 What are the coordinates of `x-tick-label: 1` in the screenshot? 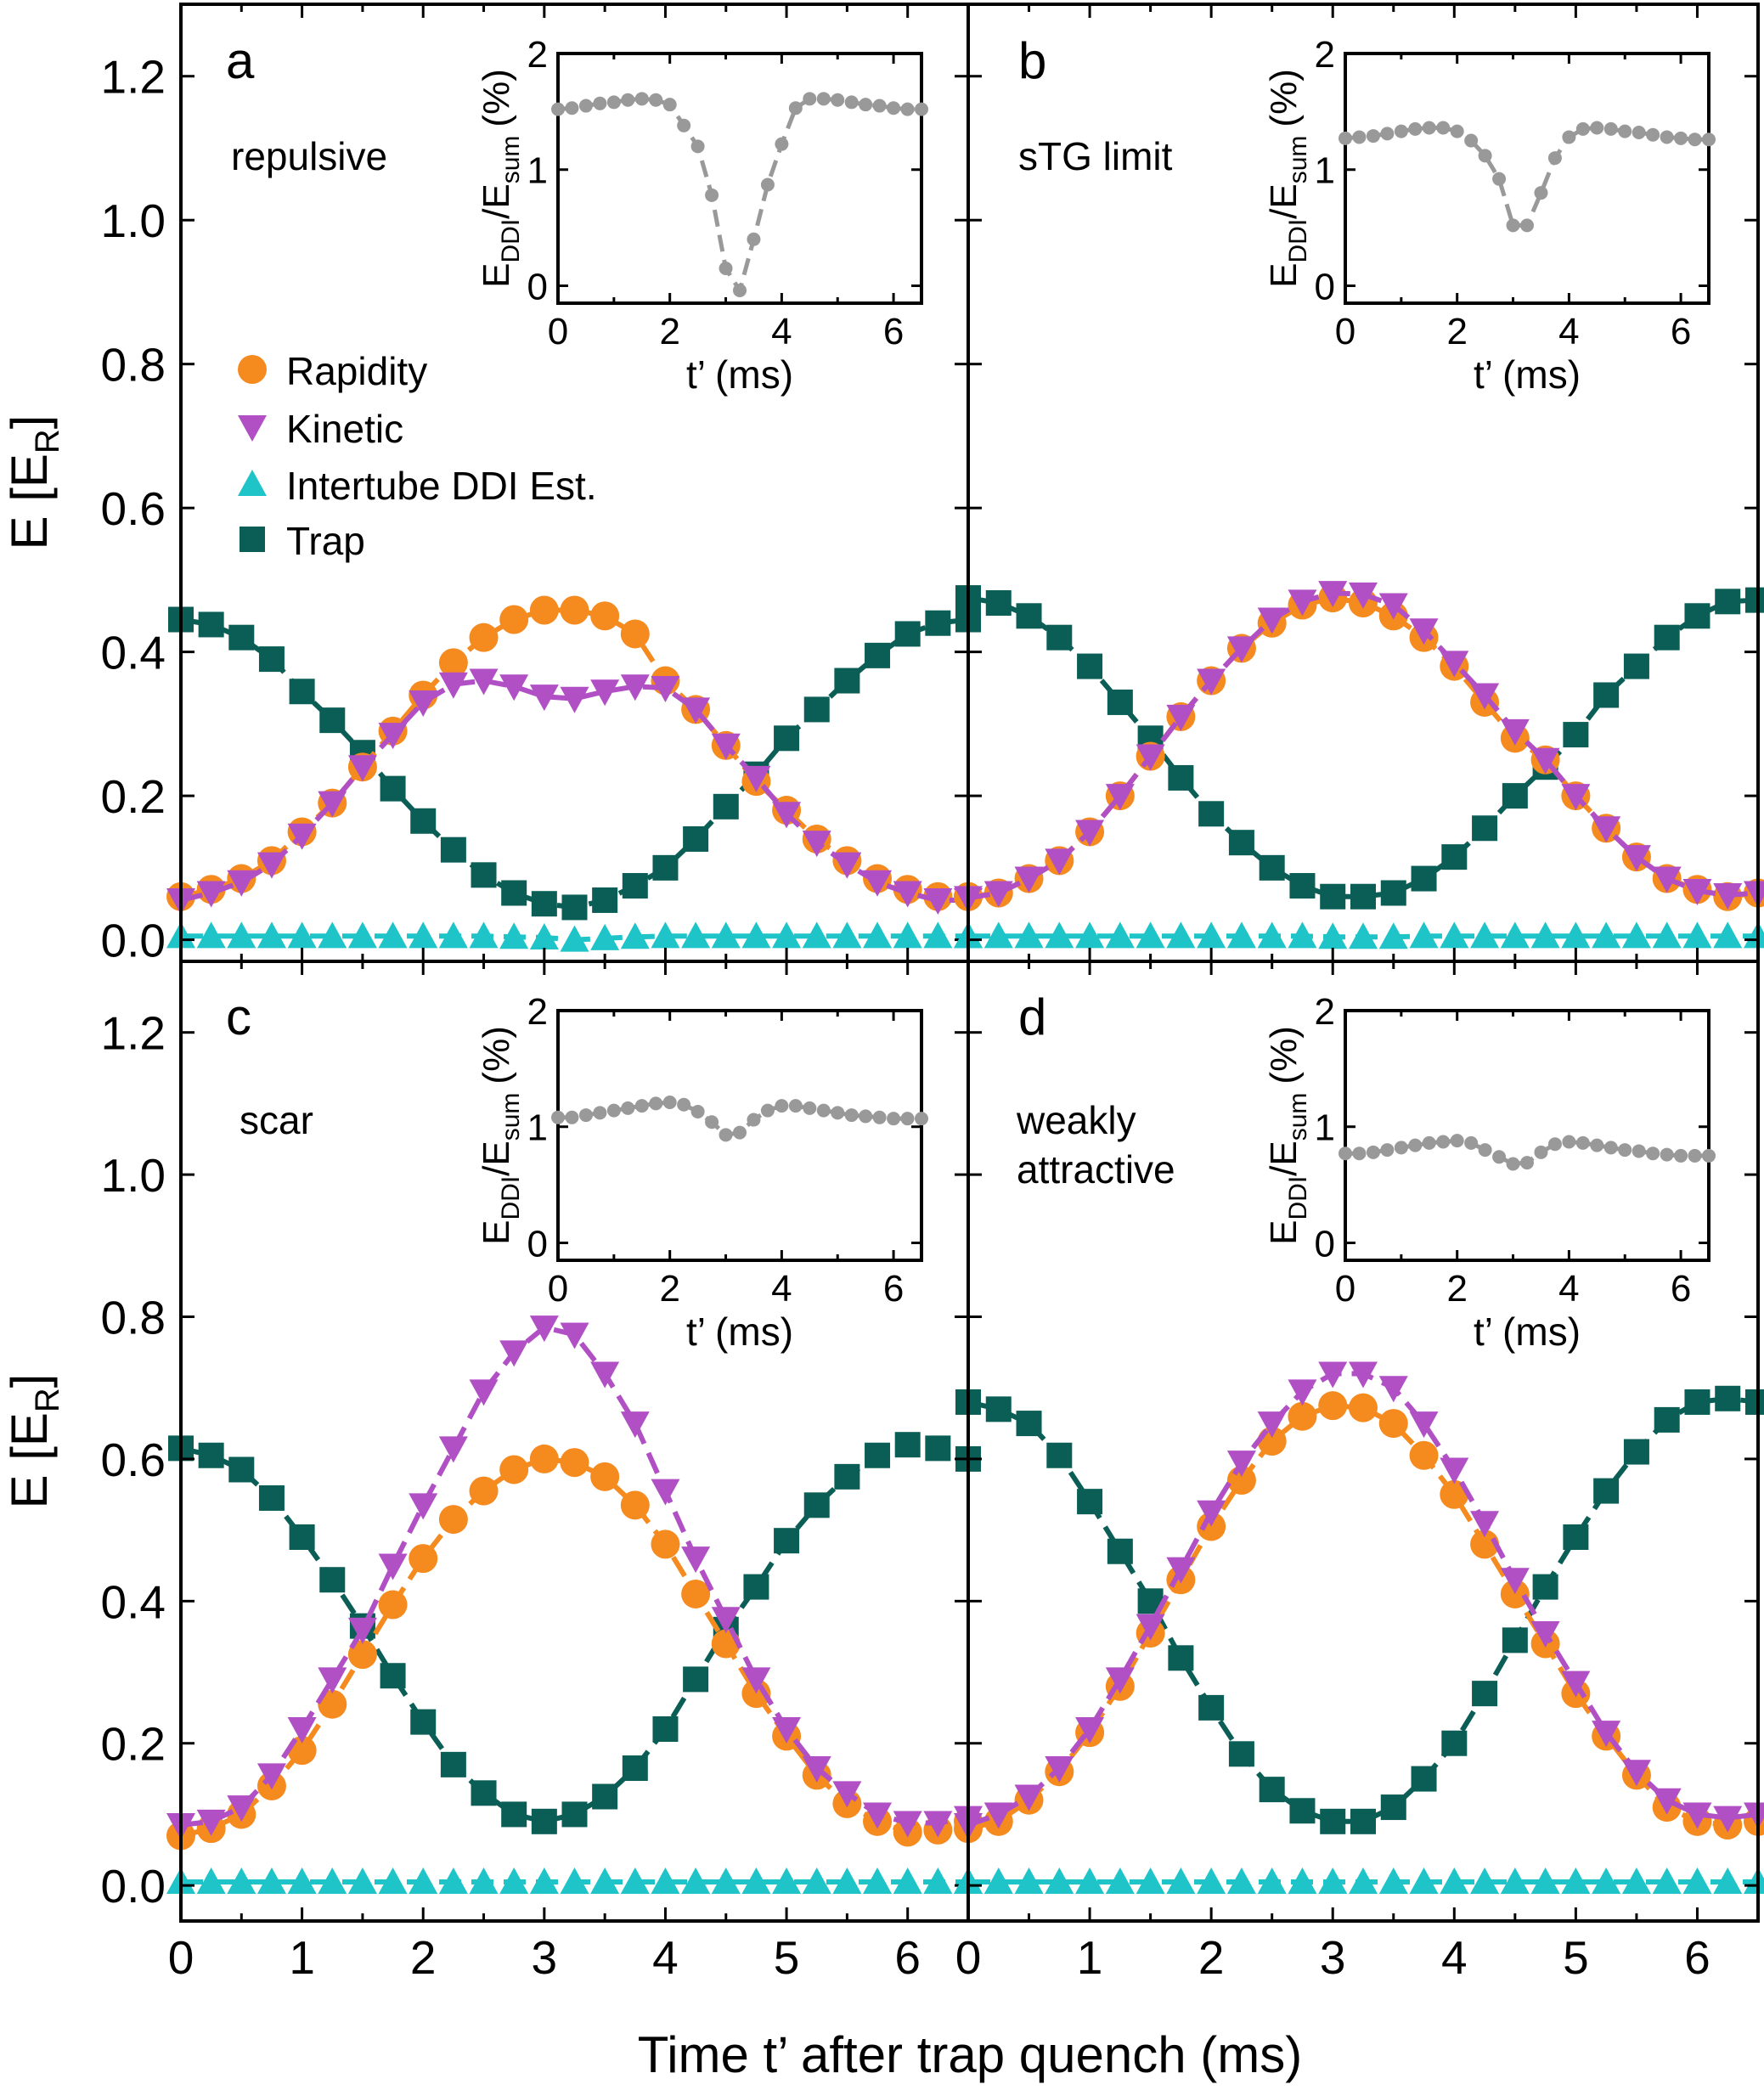 It's located at (302, 1957).